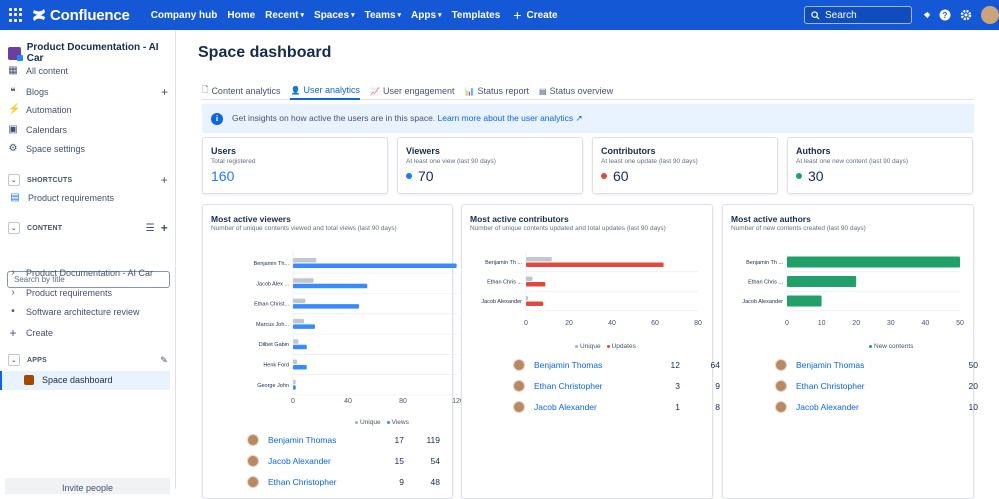 The image size is (999, 499). What do you see at coordinates (164, 359) in the screenshot?
I see `edit-pencil-icon: ✎` at bounding box center [164, 359].